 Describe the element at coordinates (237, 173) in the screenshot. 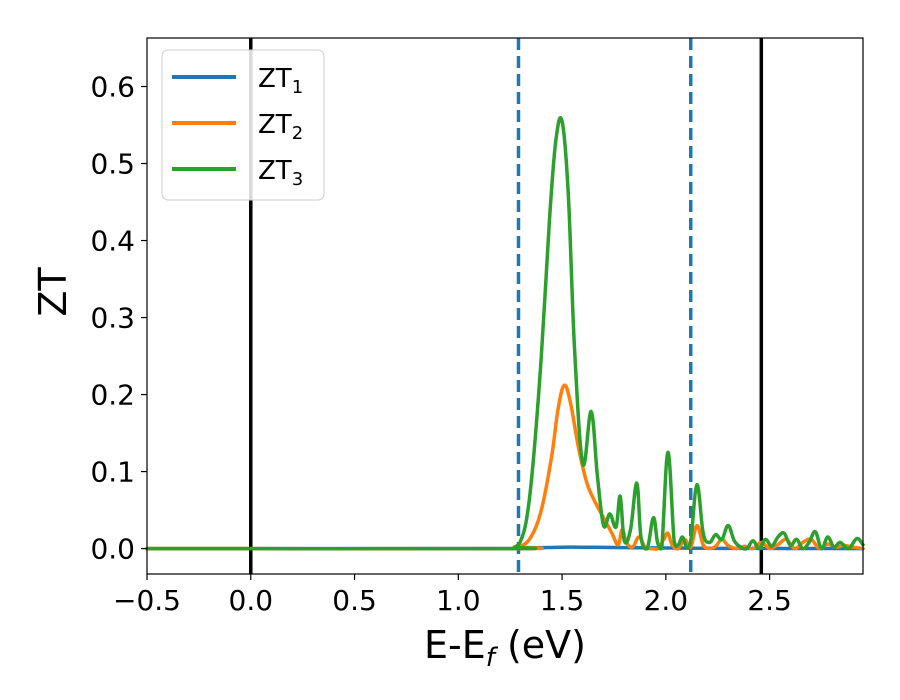

I see `legend-entry-zt3: ZT3` at that location.